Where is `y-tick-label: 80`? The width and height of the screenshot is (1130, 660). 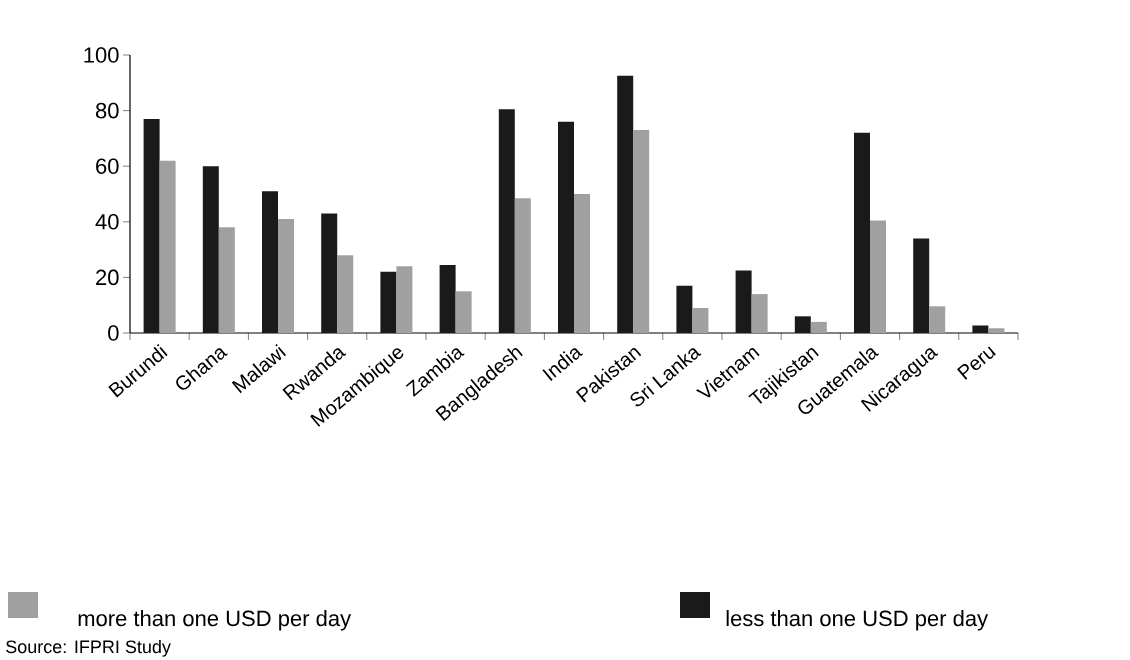
y-tick-label: 80 is located at coordinates (107, 110).